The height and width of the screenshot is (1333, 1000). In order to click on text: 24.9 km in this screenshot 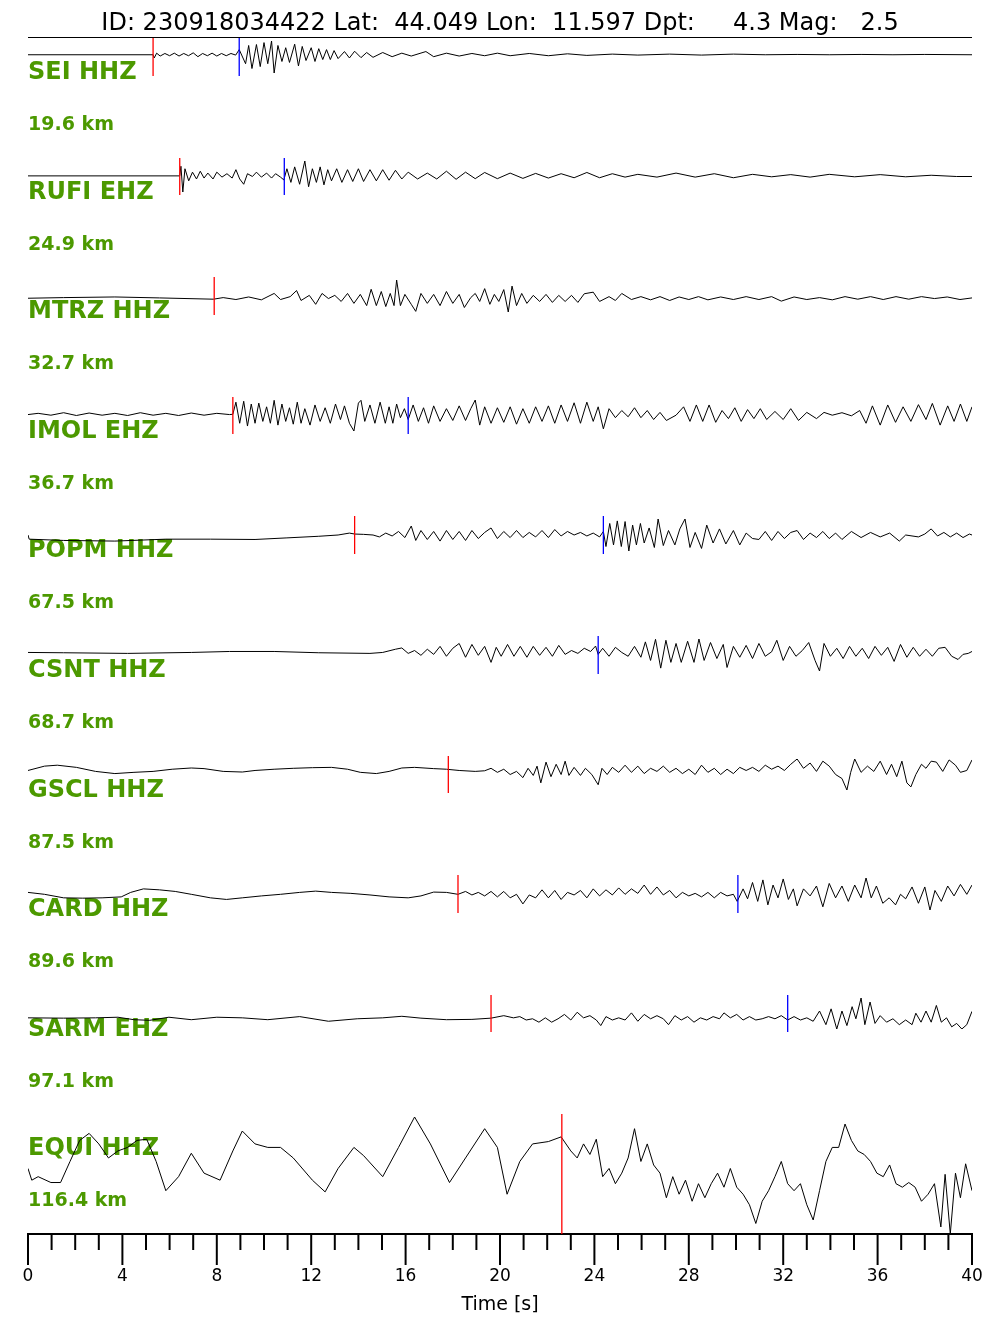, I will do `click(71, 242)`.